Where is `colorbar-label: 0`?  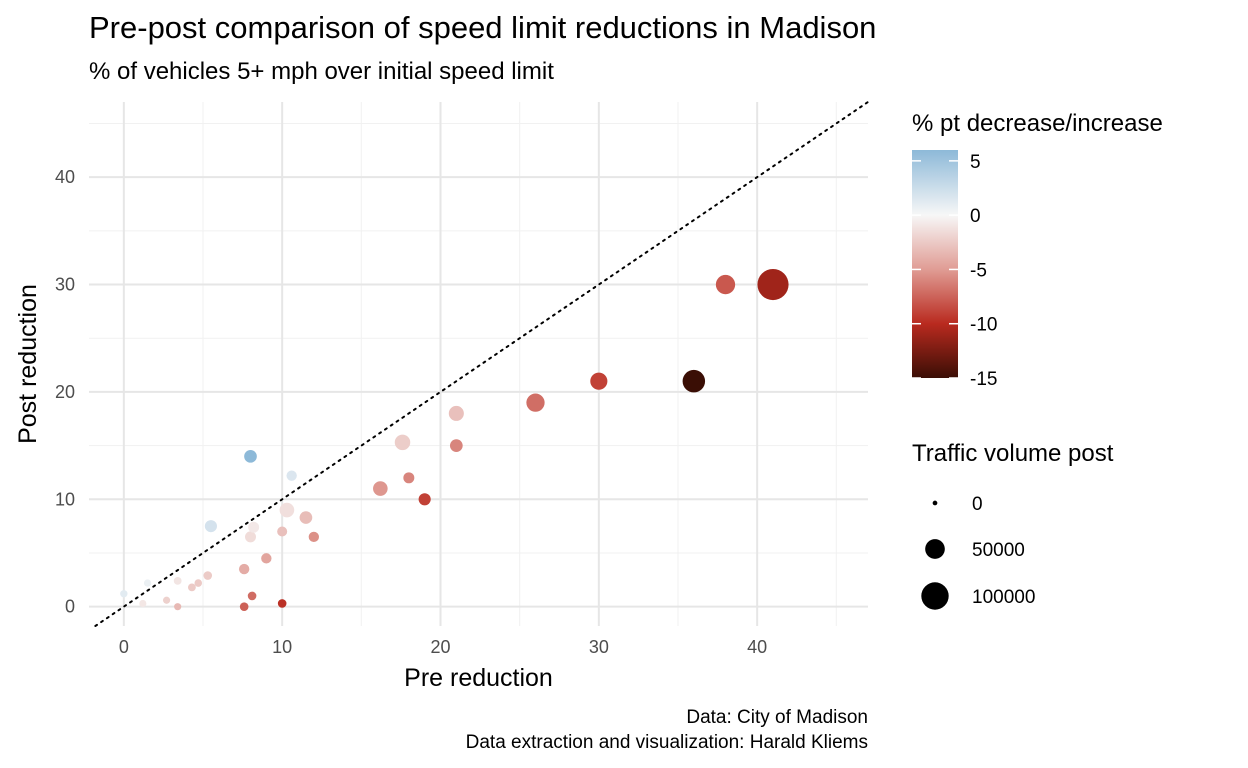
colorbar-label: 0 is located at coordinates (975, 216).